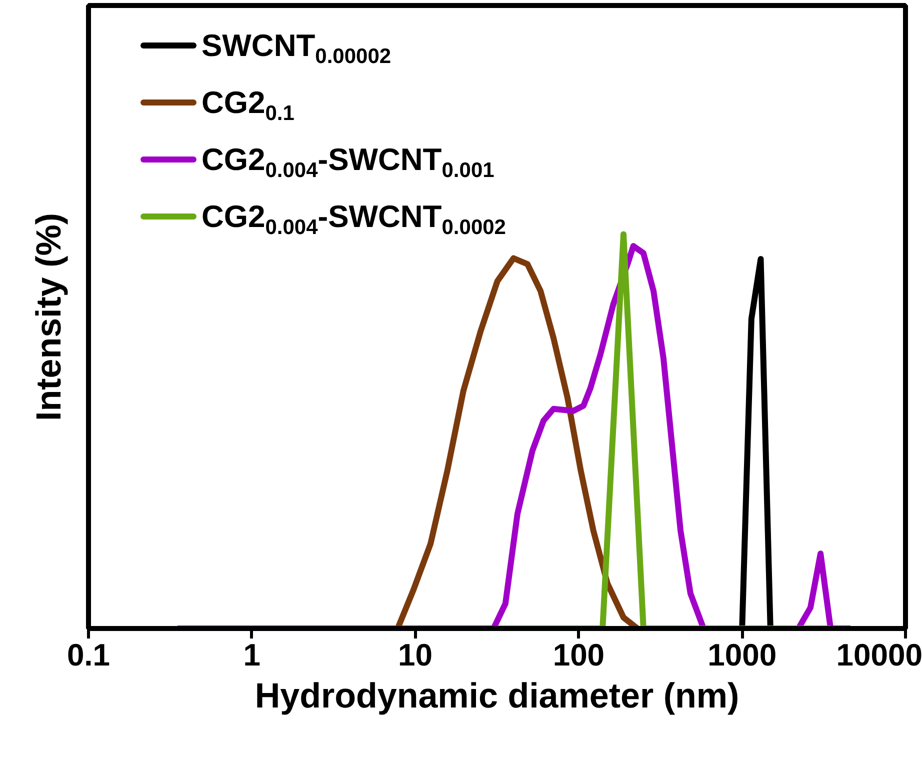  Describe the element at coordinates (879, 655) in the screenshot. I see `x-tick-label: 10000` at that location.